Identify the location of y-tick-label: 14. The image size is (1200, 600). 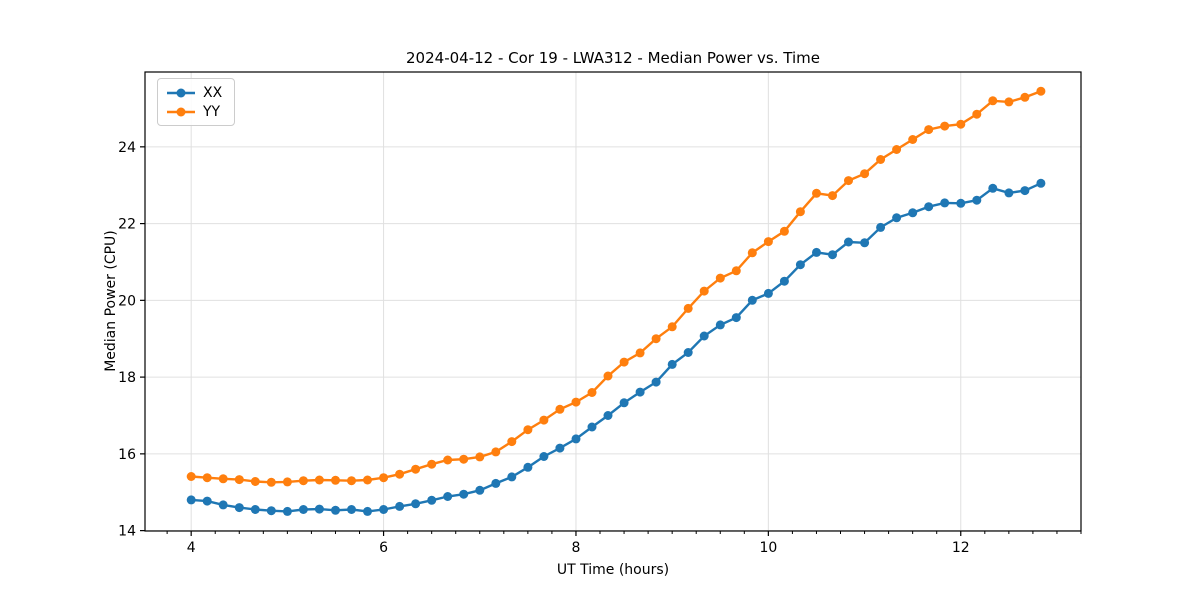
(127, 532).